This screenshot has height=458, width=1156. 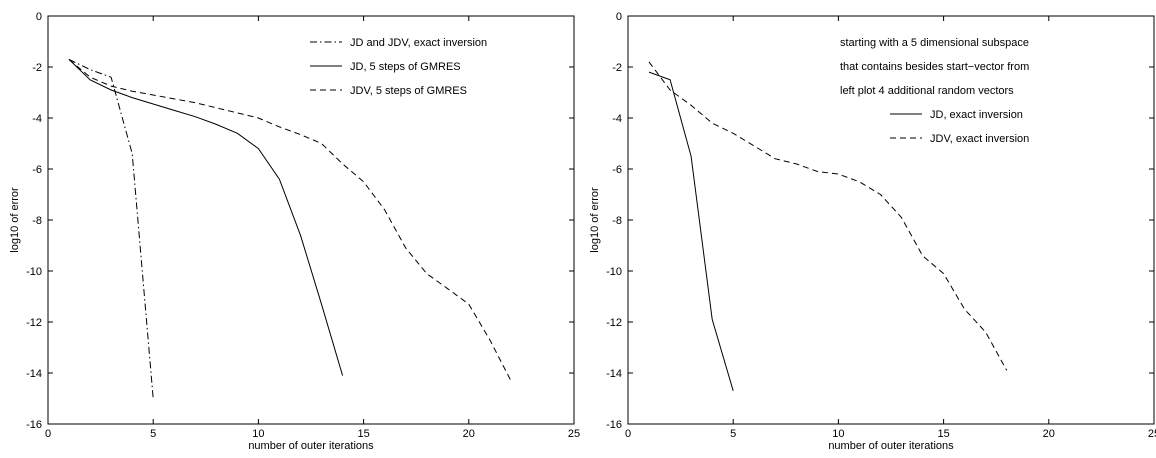 I want to click on legend-label-2: JDV, exact inversion, so click(x=979, y=139).